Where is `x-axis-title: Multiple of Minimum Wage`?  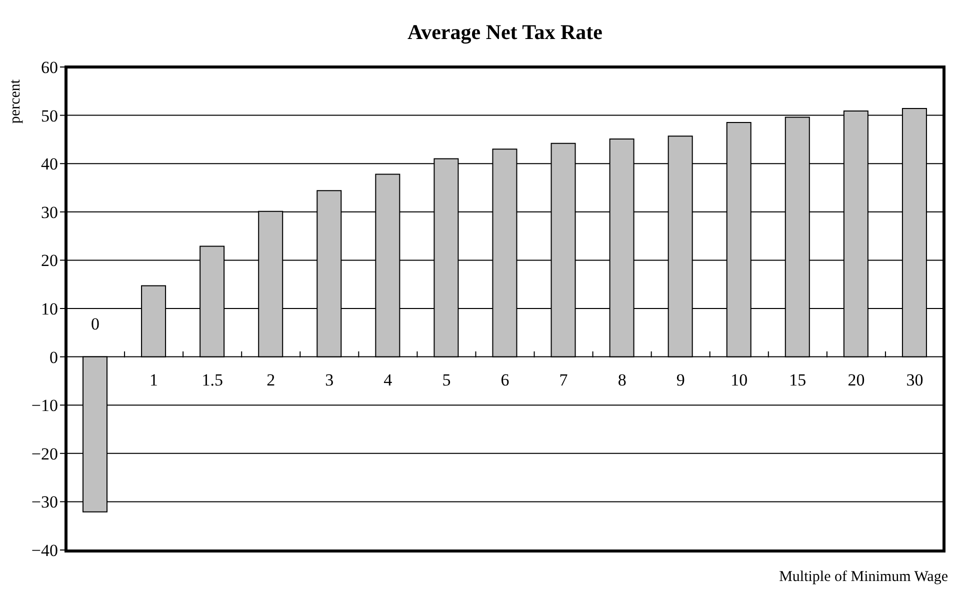 x-axis-title: Multiple of Minimum Wage is located at coordinates (863, 577).